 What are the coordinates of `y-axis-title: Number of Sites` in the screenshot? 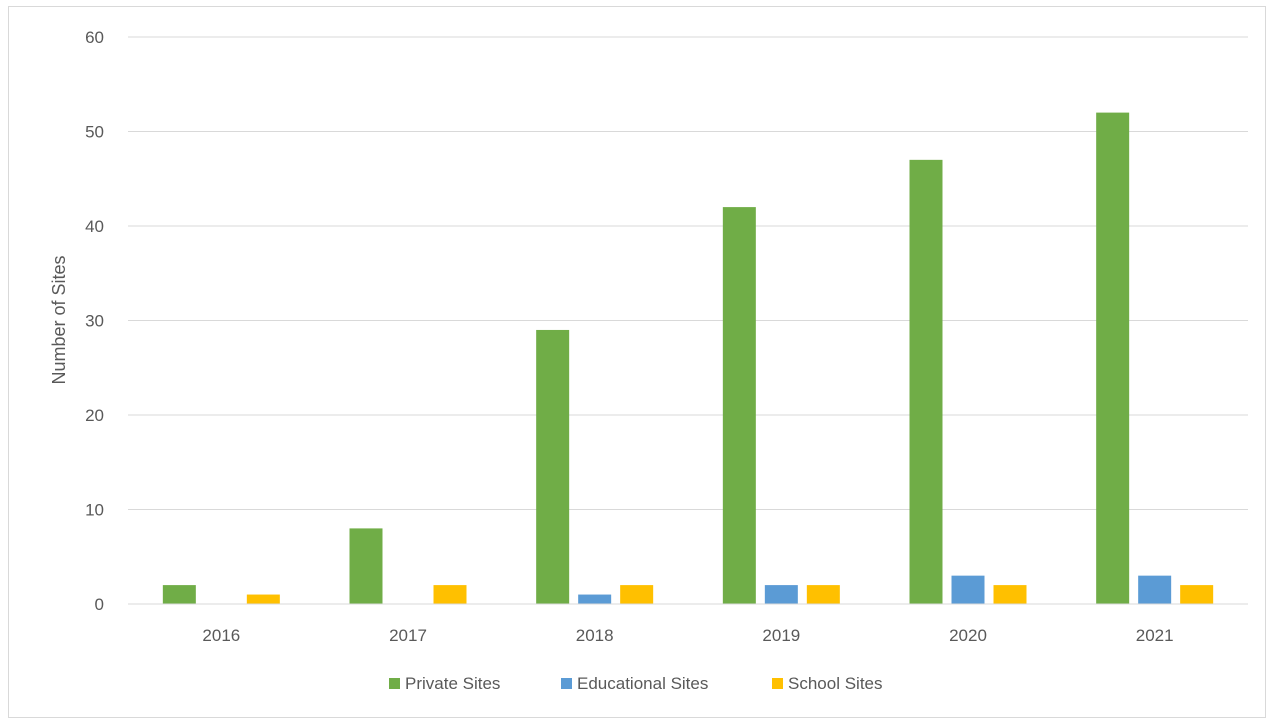 It's located at (59, 319).